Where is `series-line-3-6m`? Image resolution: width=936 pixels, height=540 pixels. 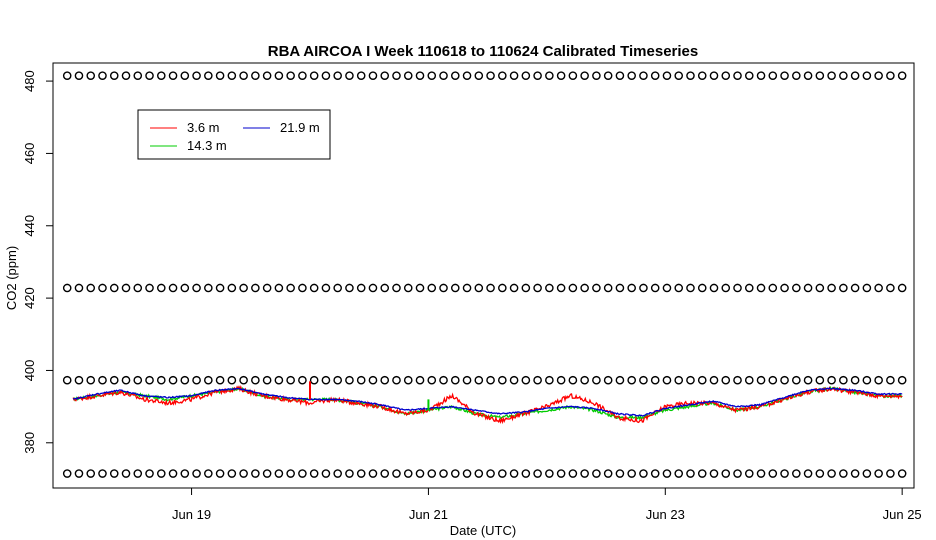
series-line-3-6m is located at coordinates (487, 405).